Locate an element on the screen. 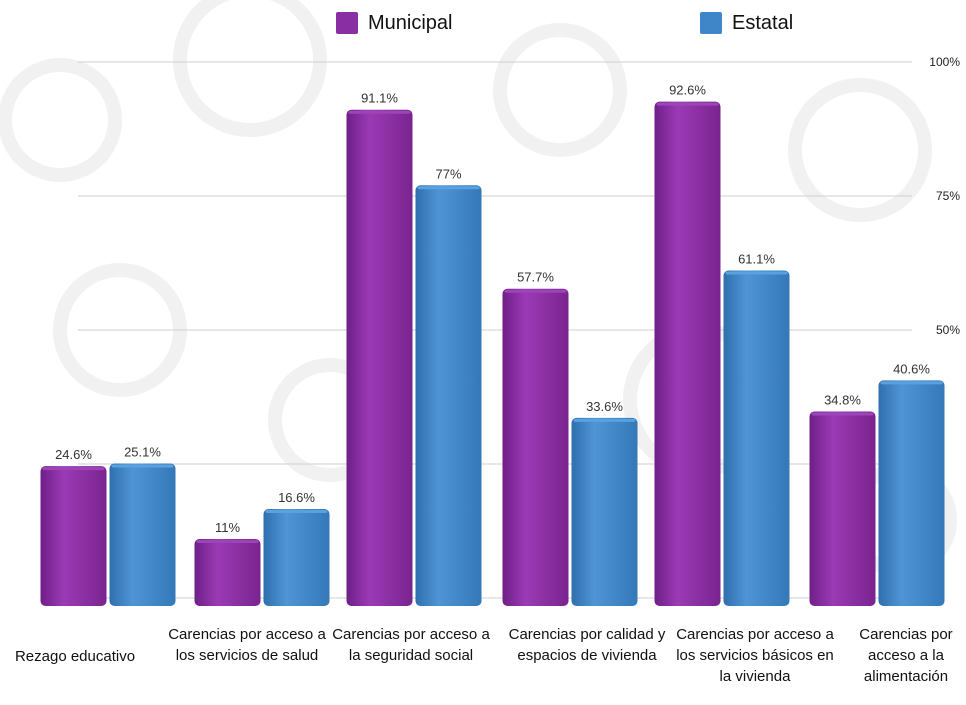 This screenshot has height=705, width=966. legend-item-estatal: Estatal is located at coordinates (746, 23).